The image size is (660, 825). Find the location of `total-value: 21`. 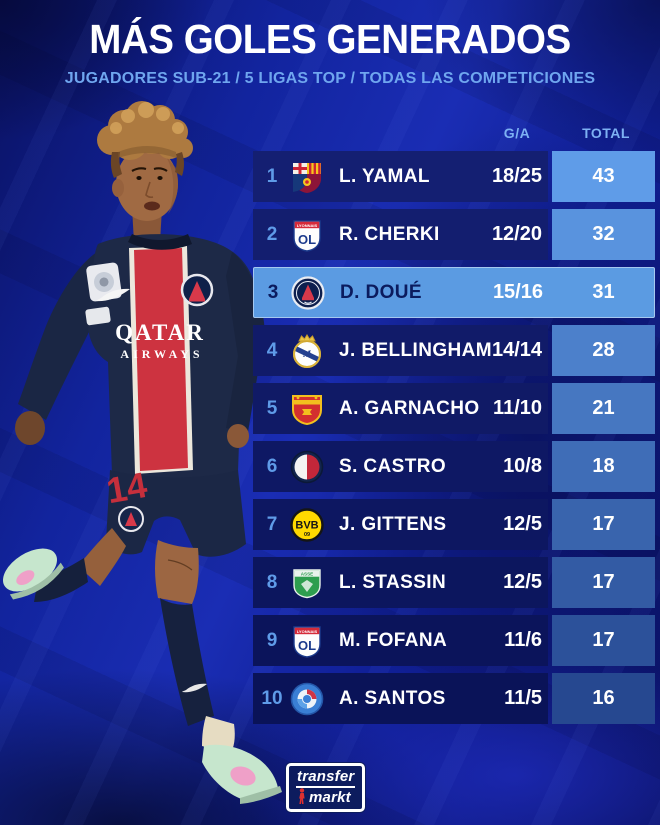

total-value: 21 is located at coordinates (603, 408).